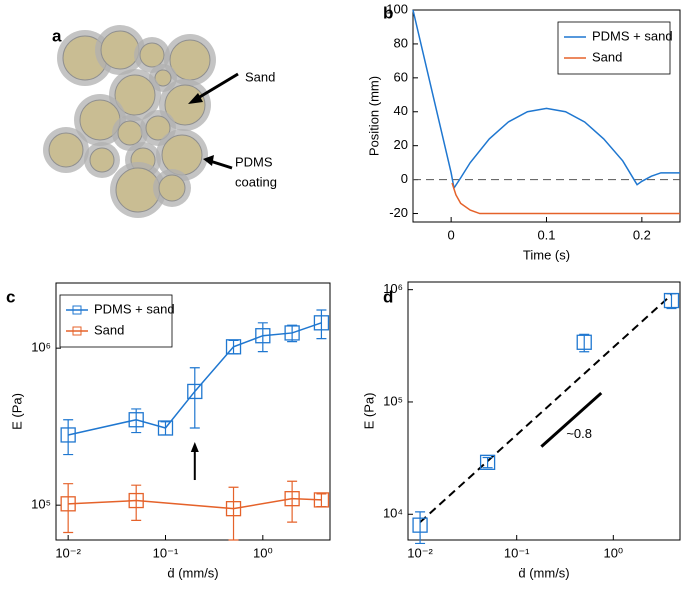  I want to click on y-tick-label: 0, so click(404, 178).